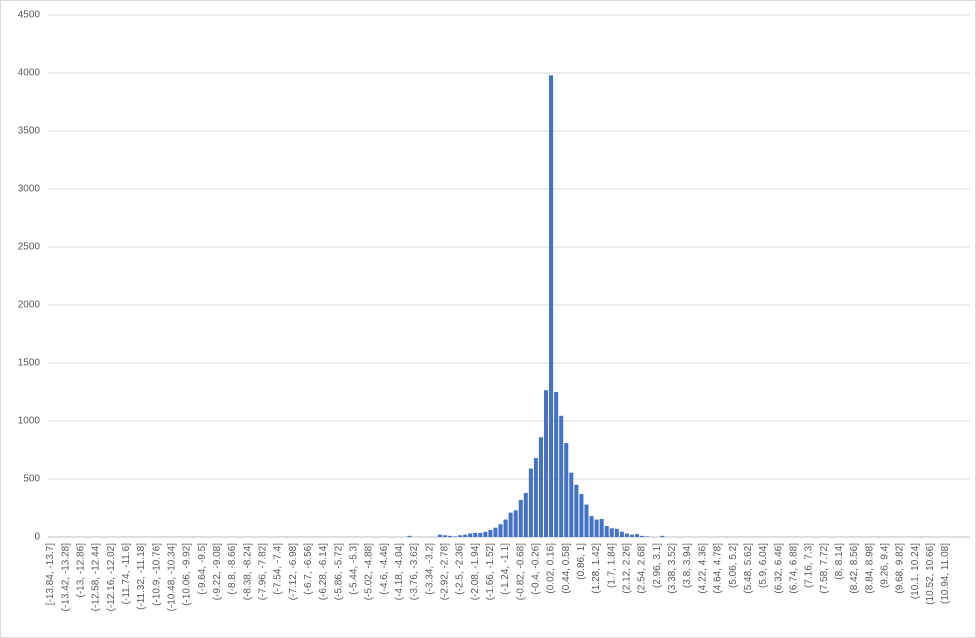 The image size is (976, 638). I want to click on x-tick-label: (-7.12, -6.98], so click(293, 571).